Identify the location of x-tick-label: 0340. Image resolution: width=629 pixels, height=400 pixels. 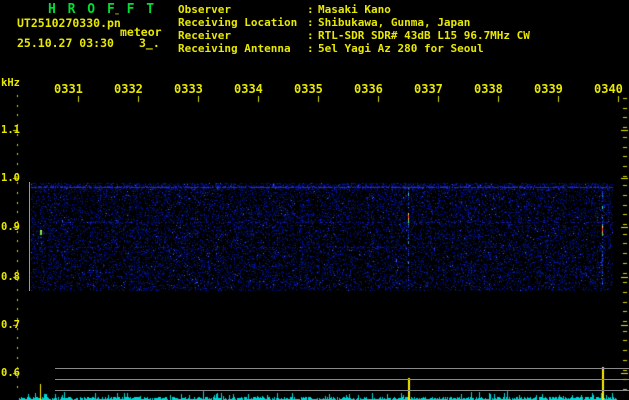
(608, 89).